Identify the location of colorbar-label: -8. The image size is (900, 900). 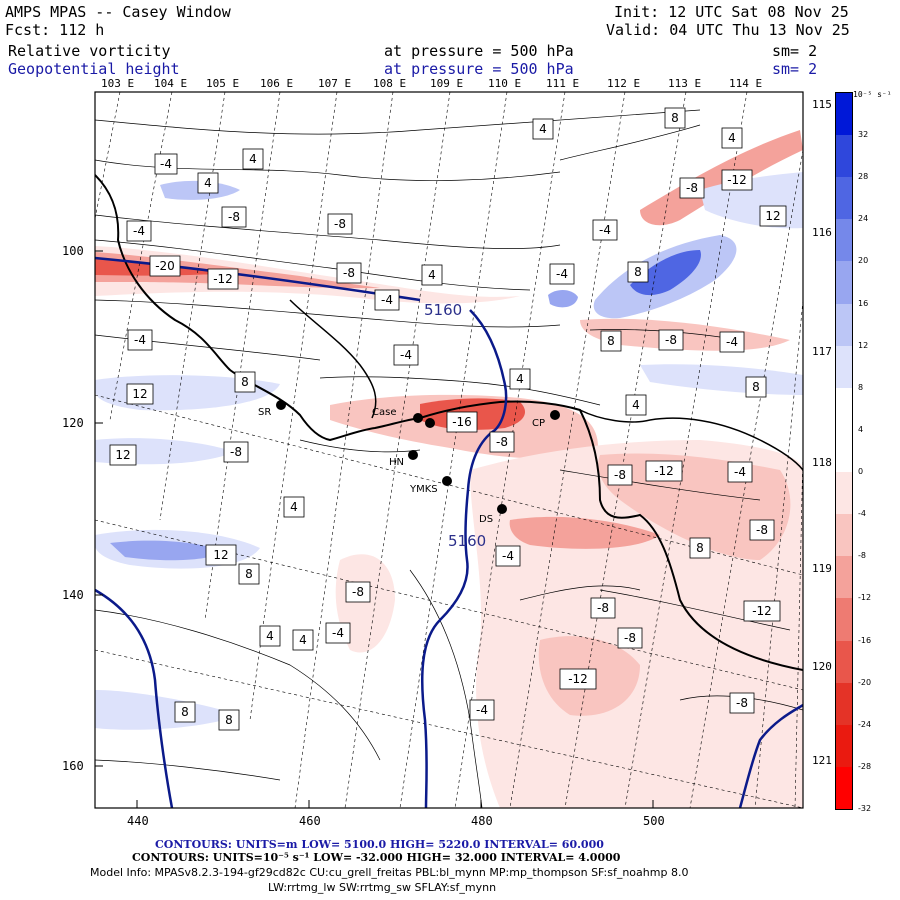
(862, 556).